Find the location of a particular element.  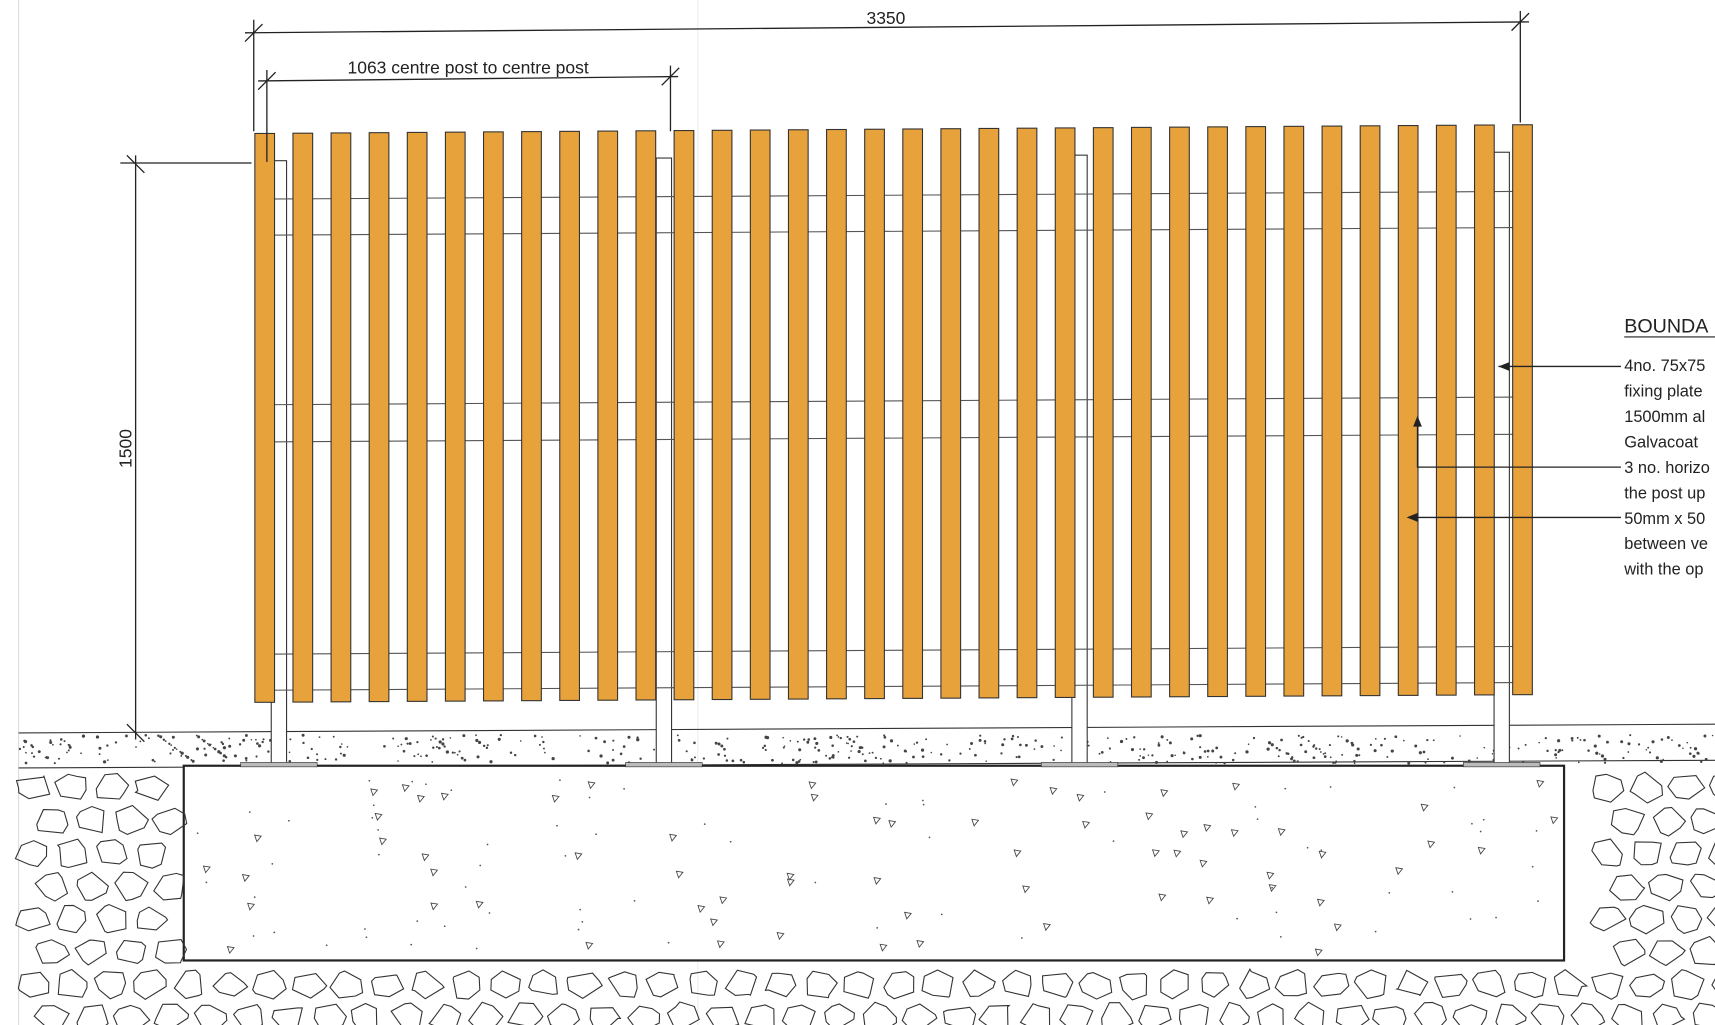

dimension-line is located at coordinates (468, 78).